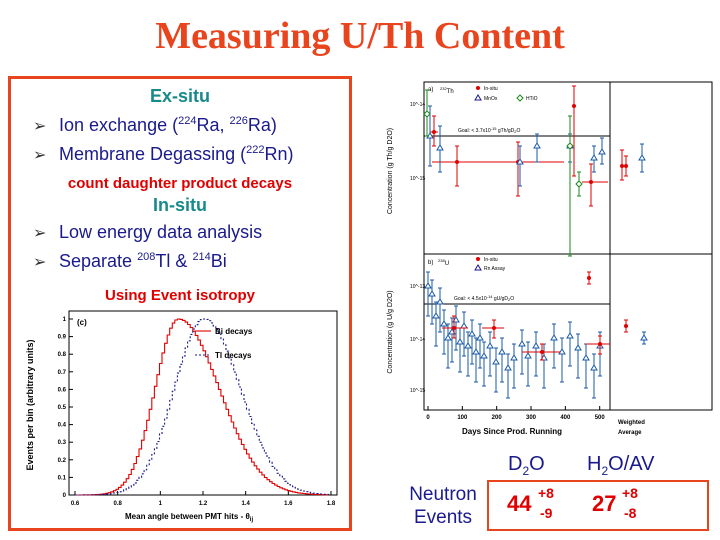 The height and width of the screenshot is (540, 720). What do you see at coordinates (644, 337) in the screenshot?
I see `u-avg-rnassay` at bounding box center [644, 337].